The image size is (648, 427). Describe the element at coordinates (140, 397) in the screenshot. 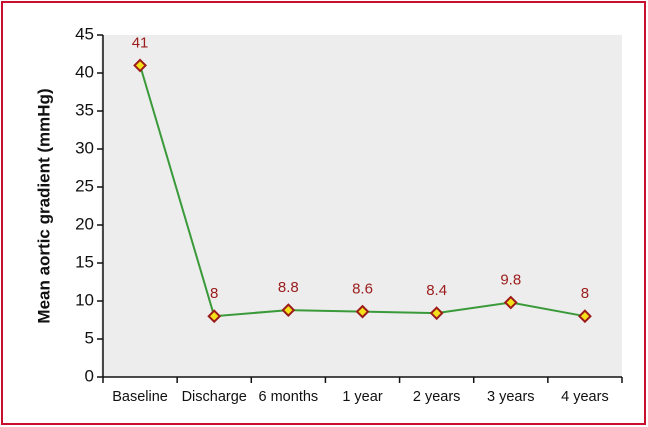

I see `x-tick-label: Baseline` at that location.